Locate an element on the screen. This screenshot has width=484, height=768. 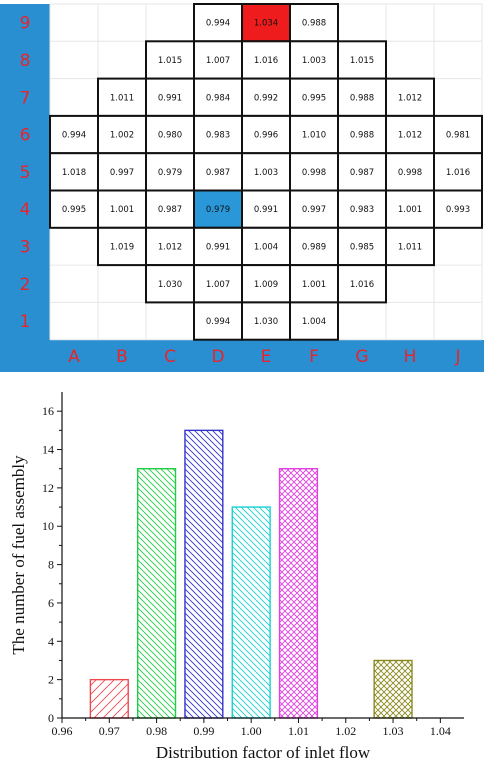
assembly-cell-C8: 1.015 is located at coordinates (170, 60).